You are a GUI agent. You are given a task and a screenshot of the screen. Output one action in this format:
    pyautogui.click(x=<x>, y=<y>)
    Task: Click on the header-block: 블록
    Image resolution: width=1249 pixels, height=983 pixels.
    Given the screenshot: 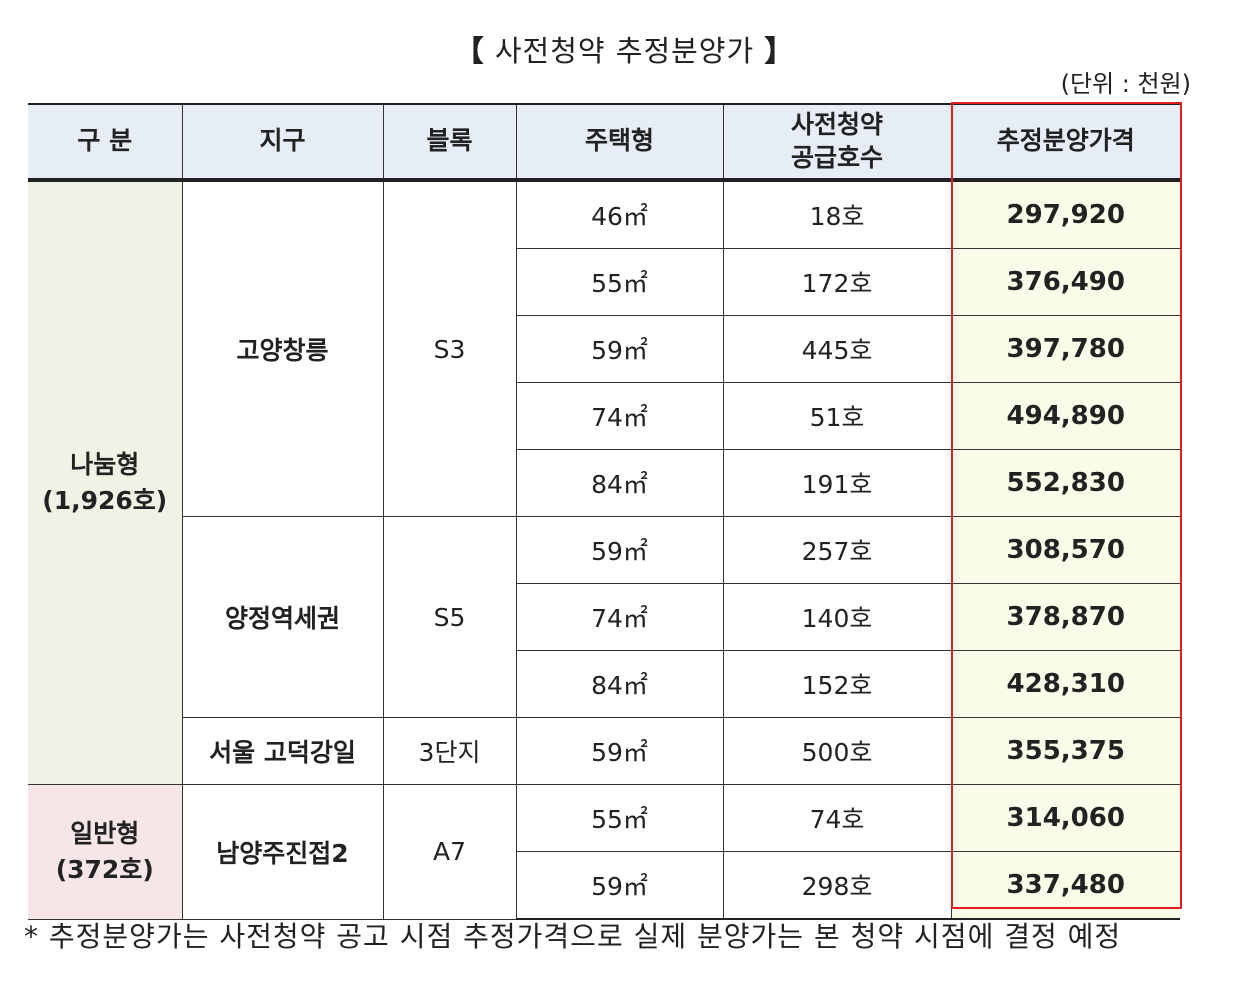 What is the action you would take?
    pyautogui.click(x=449, y=142)
    